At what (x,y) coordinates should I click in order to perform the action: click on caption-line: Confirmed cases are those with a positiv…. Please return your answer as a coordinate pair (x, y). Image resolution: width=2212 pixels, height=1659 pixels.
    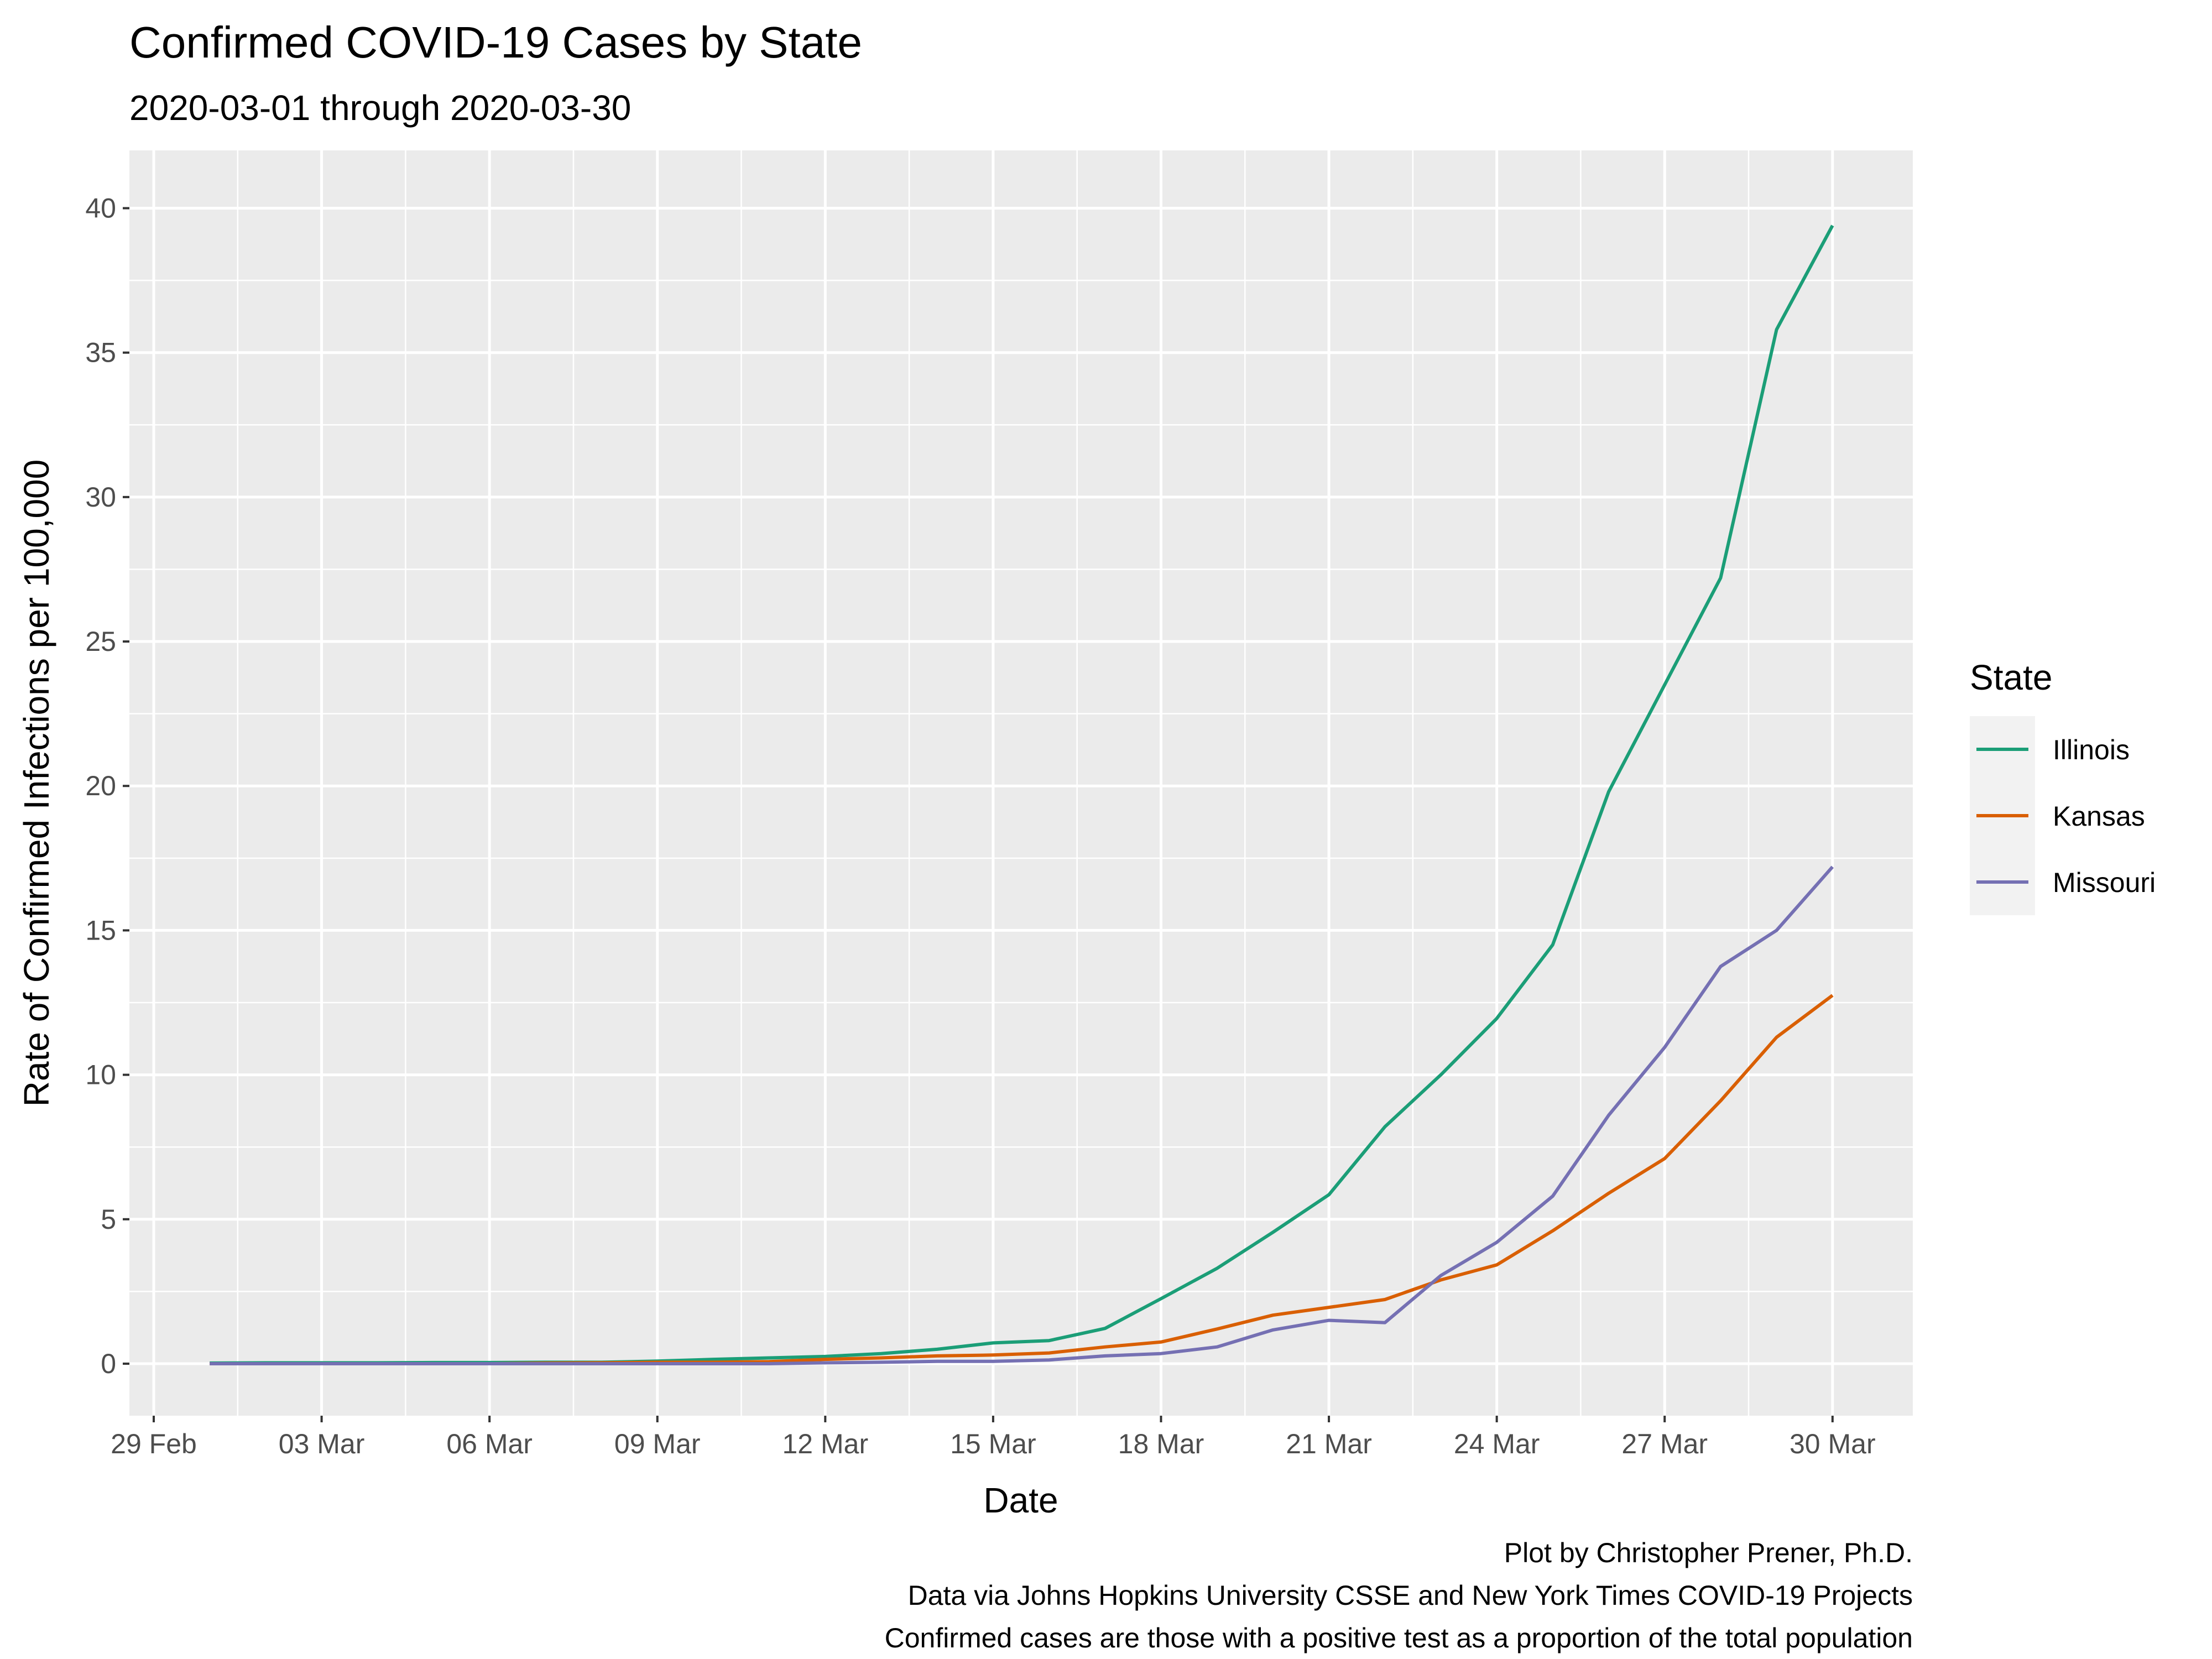
    Looking at the image, I should click on (1399, 1638).